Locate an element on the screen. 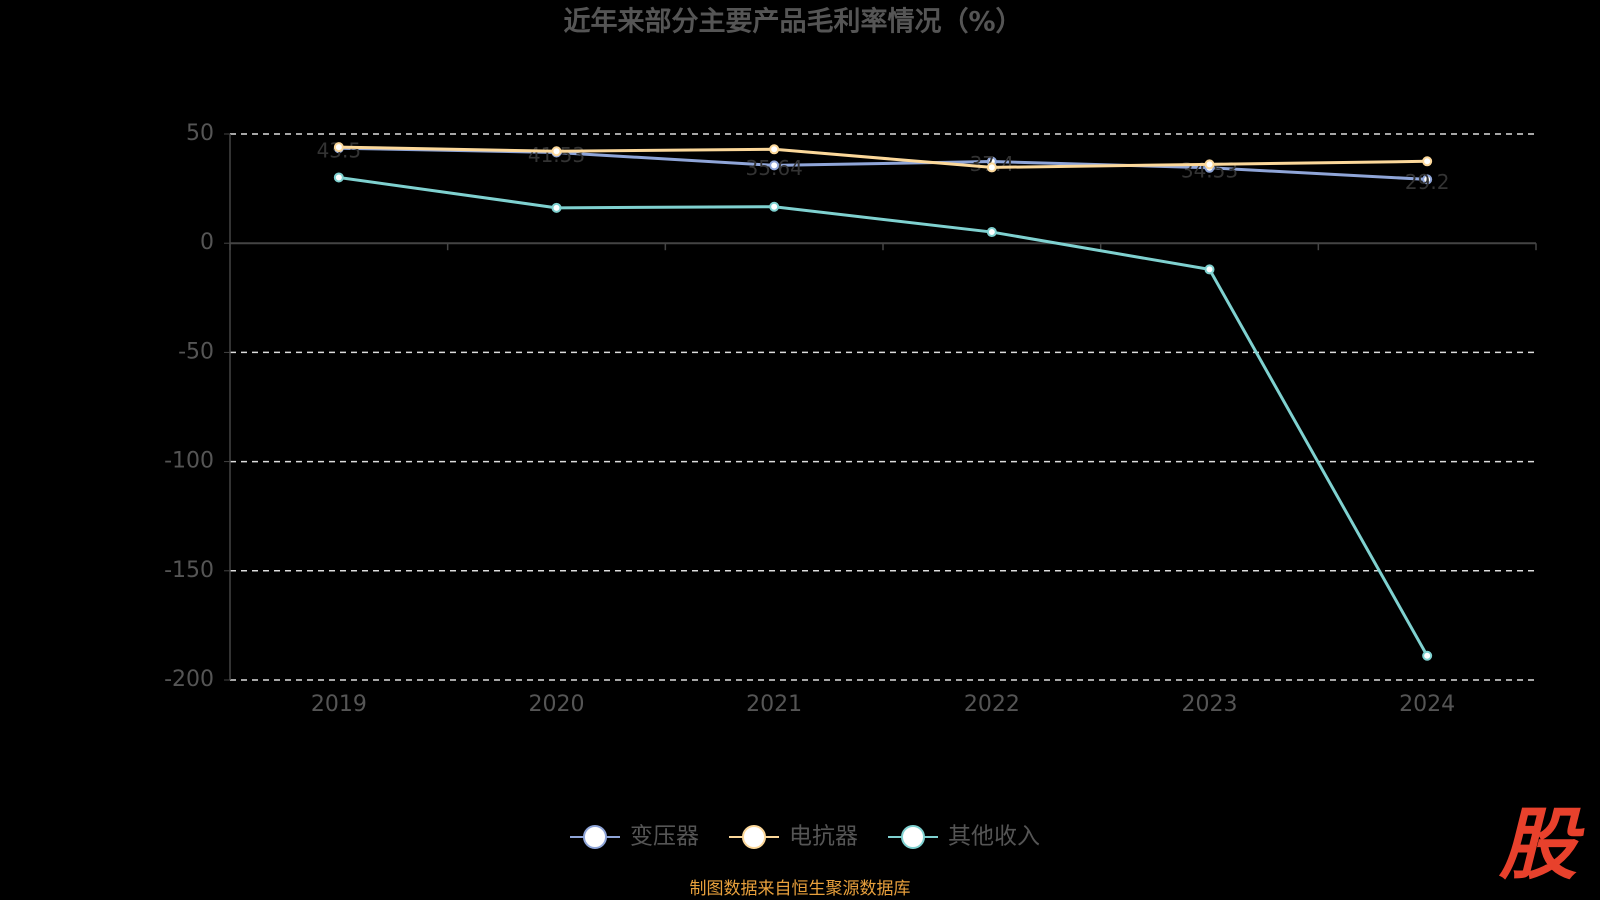 The image size is (1600, 900). legend-label: 其他收入 is located at coordinates (994, 837).